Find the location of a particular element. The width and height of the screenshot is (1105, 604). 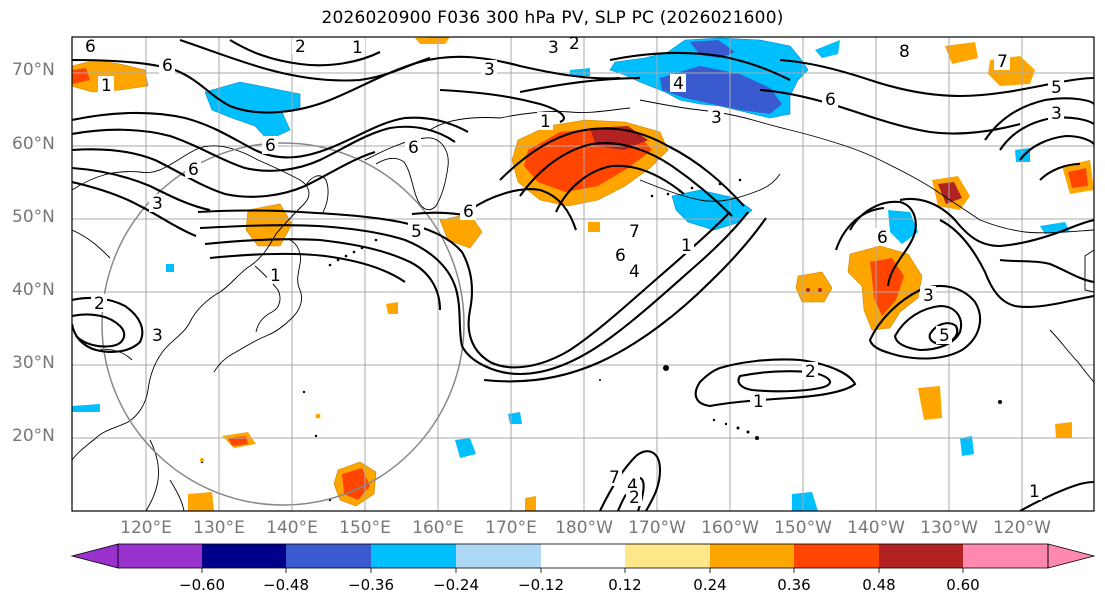

lon-label-140w: 140°W is located at coordinates (876, 528).